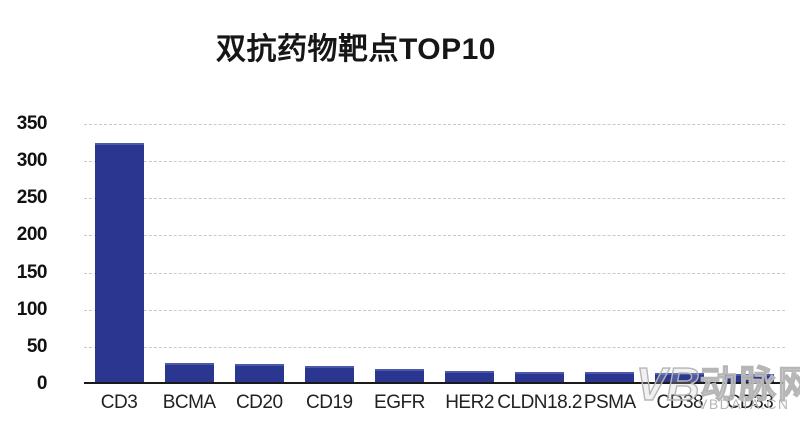 This screenshot has width=800, height=428. Describe the element at coordinates (32, 123) in the screenshot. I see `y-tick-label-350: 350` at that location.